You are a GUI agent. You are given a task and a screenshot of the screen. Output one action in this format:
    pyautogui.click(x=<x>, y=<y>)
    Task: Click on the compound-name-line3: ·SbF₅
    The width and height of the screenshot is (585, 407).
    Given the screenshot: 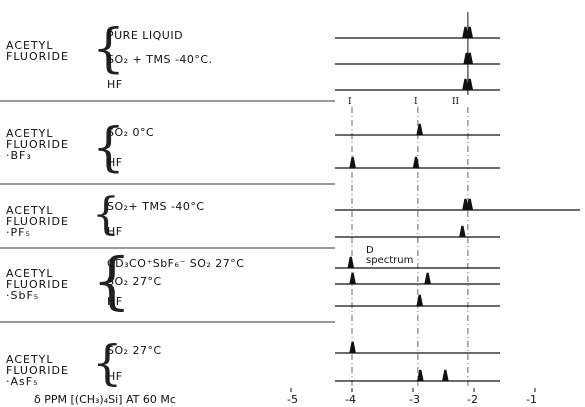 What is the action you would take?
    pyautogui.click(x=23, y=295)
    